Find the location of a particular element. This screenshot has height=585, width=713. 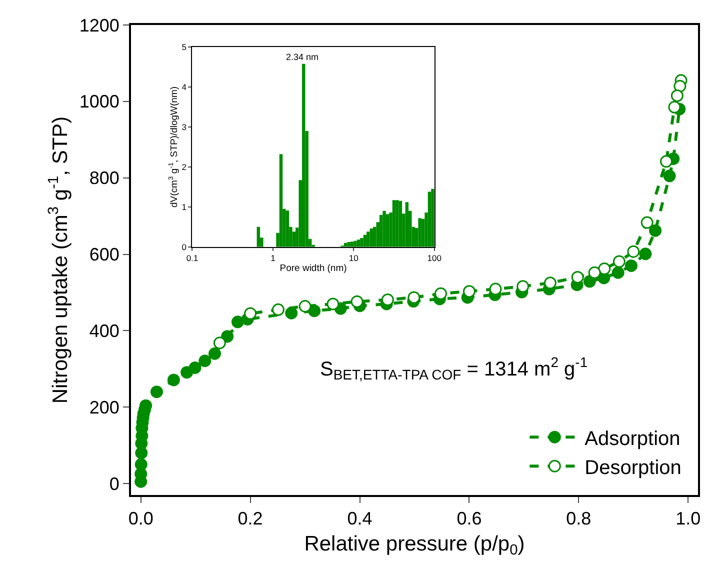

y-tick-label: 3 is located at coordinates (184, 127).